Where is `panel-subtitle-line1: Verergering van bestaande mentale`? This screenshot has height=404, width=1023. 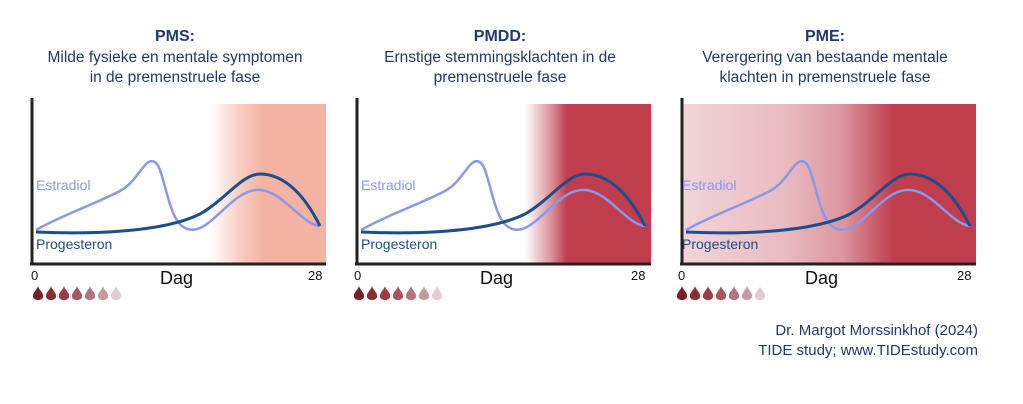
panel-subtitle-line1: Verergering van bestaande mentale is located at coordinates (825, 57).